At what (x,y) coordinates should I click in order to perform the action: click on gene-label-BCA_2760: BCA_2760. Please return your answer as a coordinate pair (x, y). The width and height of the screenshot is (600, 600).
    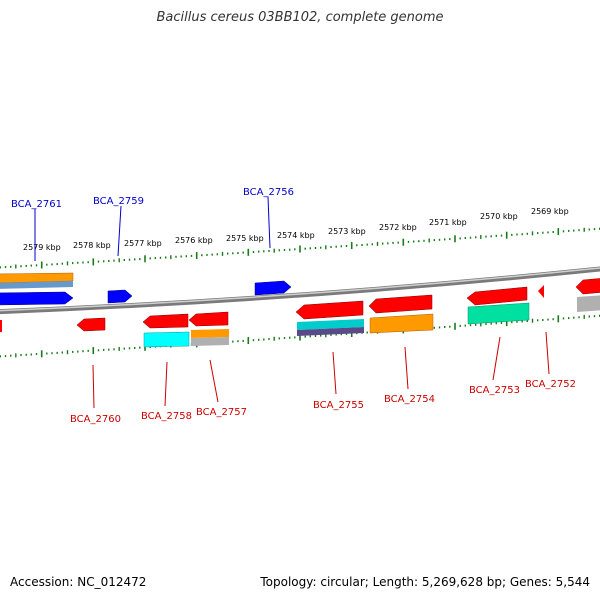
    Looking at the image, I should click on (95, 419).